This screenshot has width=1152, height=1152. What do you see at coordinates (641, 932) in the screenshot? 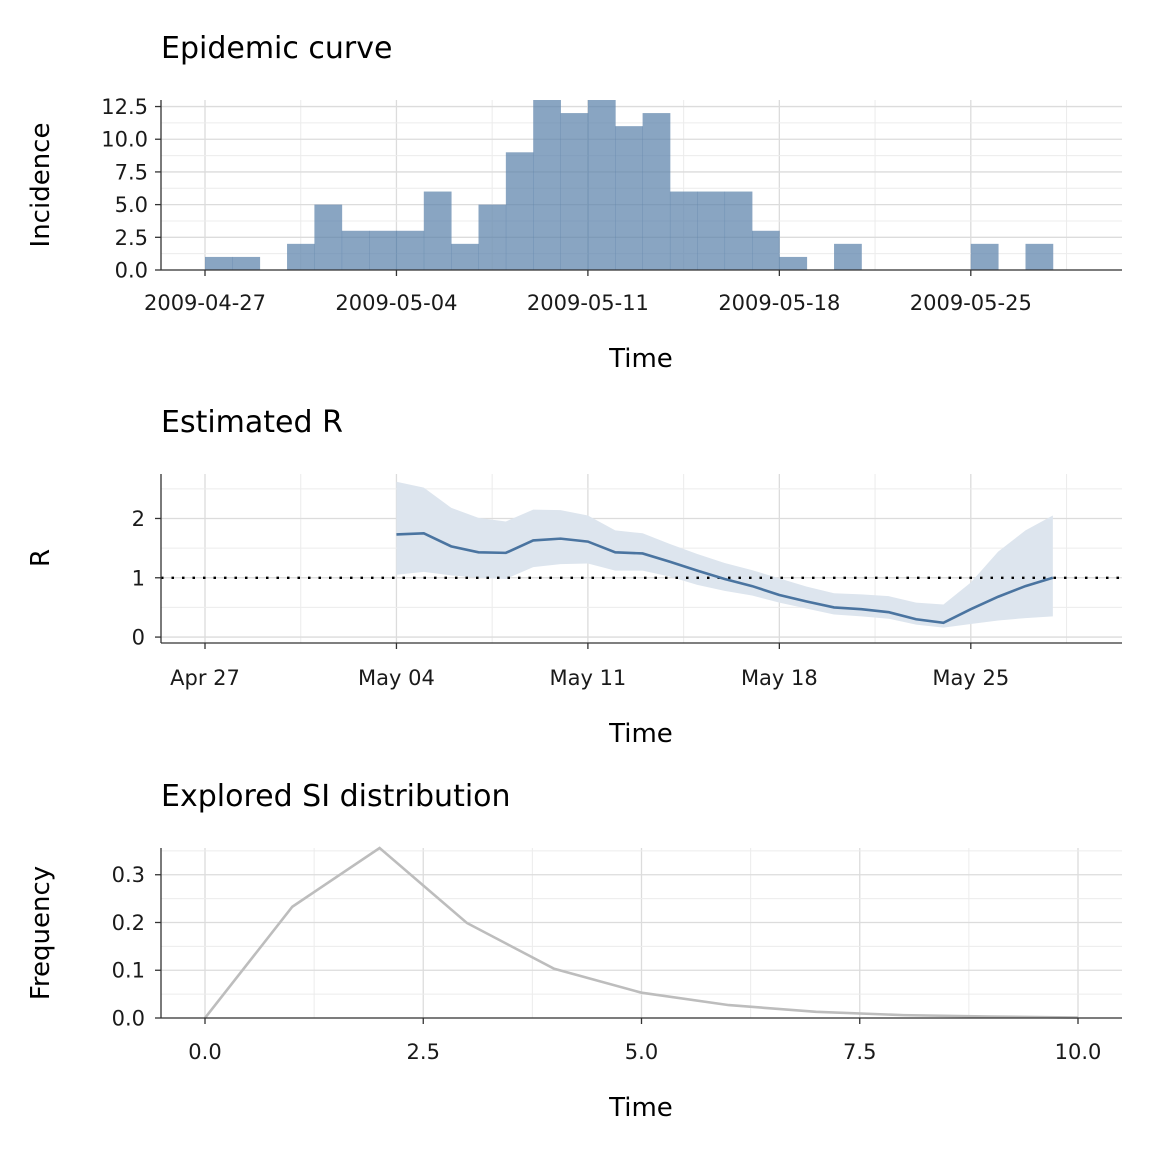
I see `si-distribution-line` at bounding box center [641, 932].